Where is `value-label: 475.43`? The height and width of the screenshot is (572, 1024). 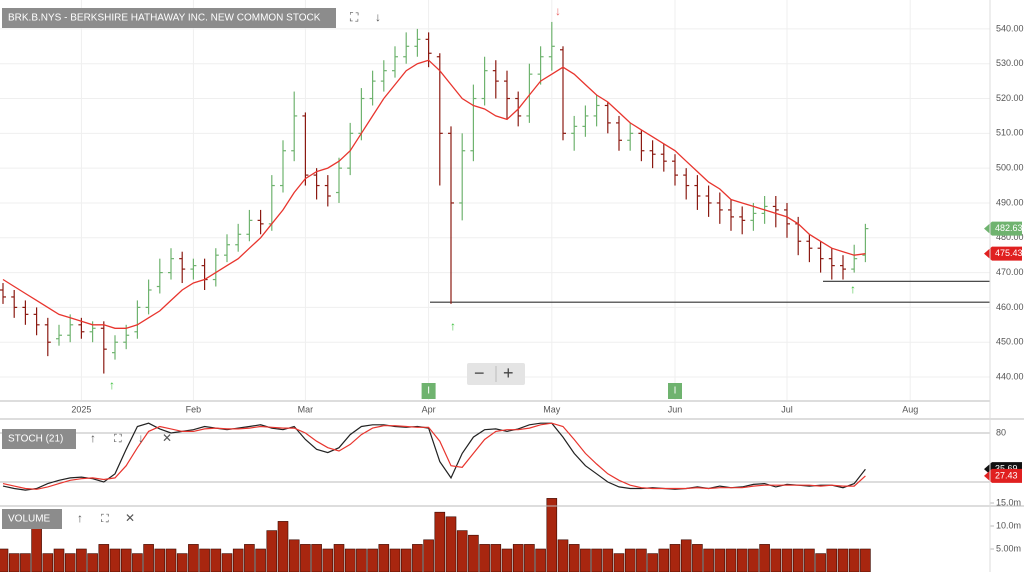
value-label: 475.43 is located at coordinates (1009, 253).